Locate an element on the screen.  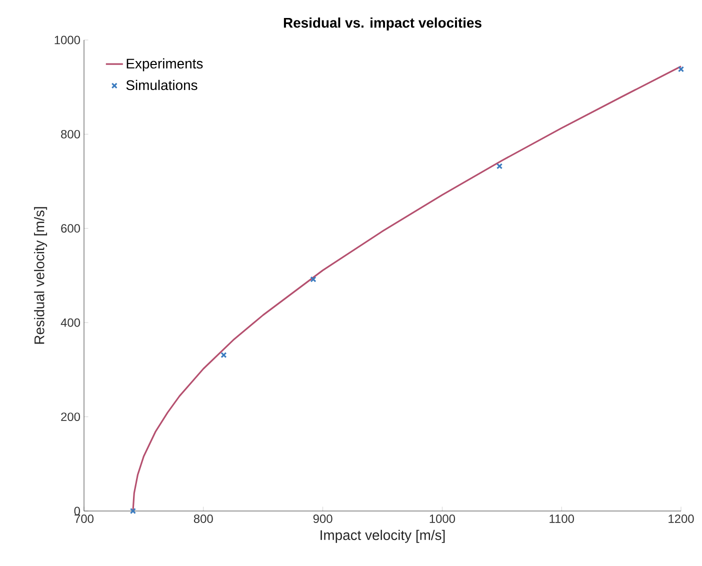
y-tick-label: 1000 is located at coordinates (67, 40).